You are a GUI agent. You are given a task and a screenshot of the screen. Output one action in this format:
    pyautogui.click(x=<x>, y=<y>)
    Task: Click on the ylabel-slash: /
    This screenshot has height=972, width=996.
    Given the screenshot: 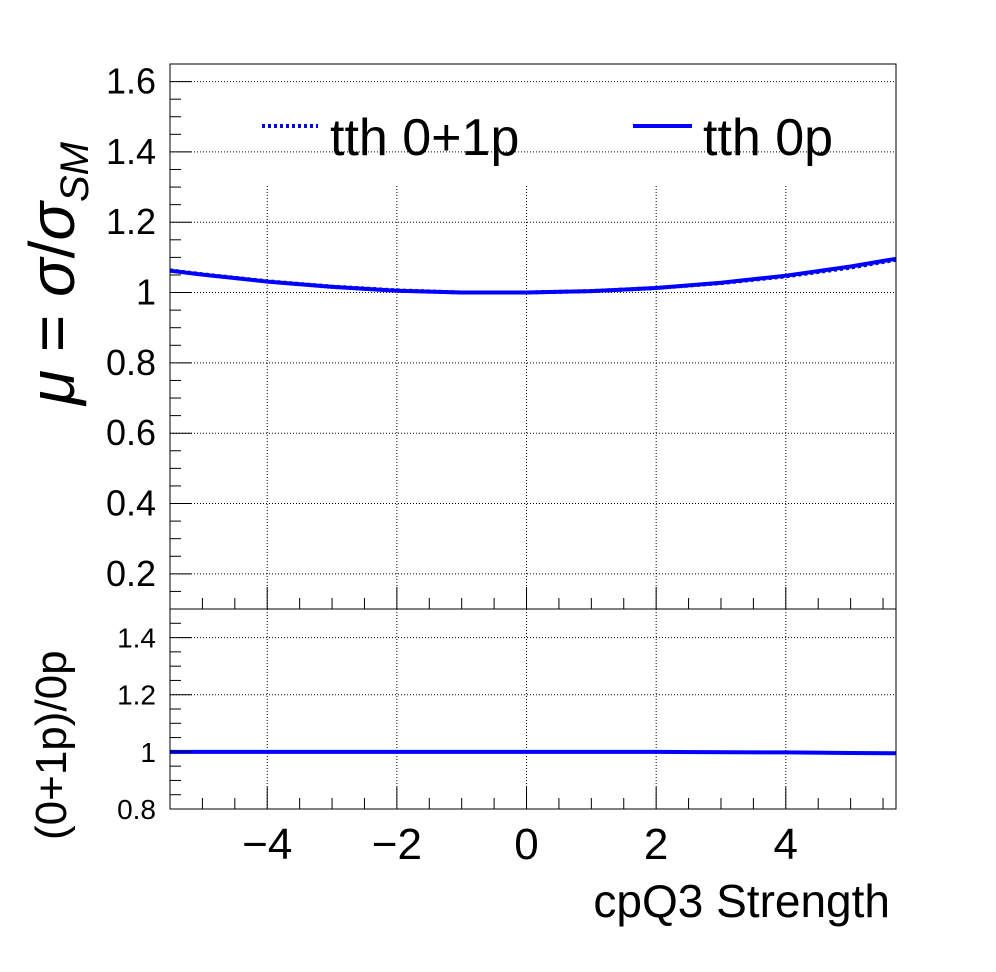 What is the action you would take?
    pyautogui.click(x=52, y=249)
    